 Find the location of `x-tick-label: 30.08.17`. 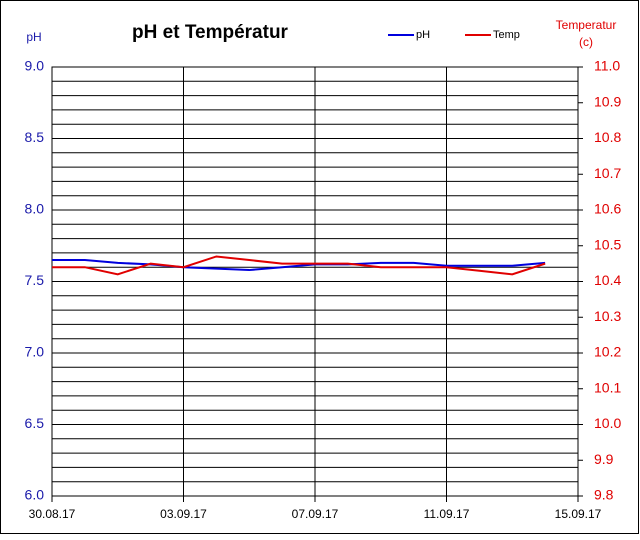

x-tick-label: 30.08.17 is located at coordinates (52, 514).